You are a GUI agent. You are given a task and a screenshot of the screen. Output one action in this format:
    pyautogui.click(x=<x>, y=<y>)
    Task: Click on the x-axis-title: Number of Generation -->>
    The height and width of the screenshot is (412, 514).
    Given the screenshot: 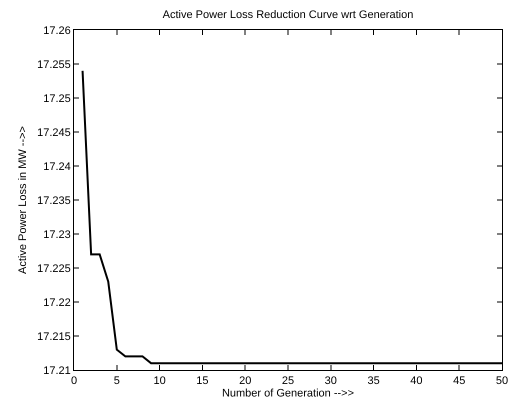 What is the action you would take?
    pyautogui.click(x=288, y=393)
    